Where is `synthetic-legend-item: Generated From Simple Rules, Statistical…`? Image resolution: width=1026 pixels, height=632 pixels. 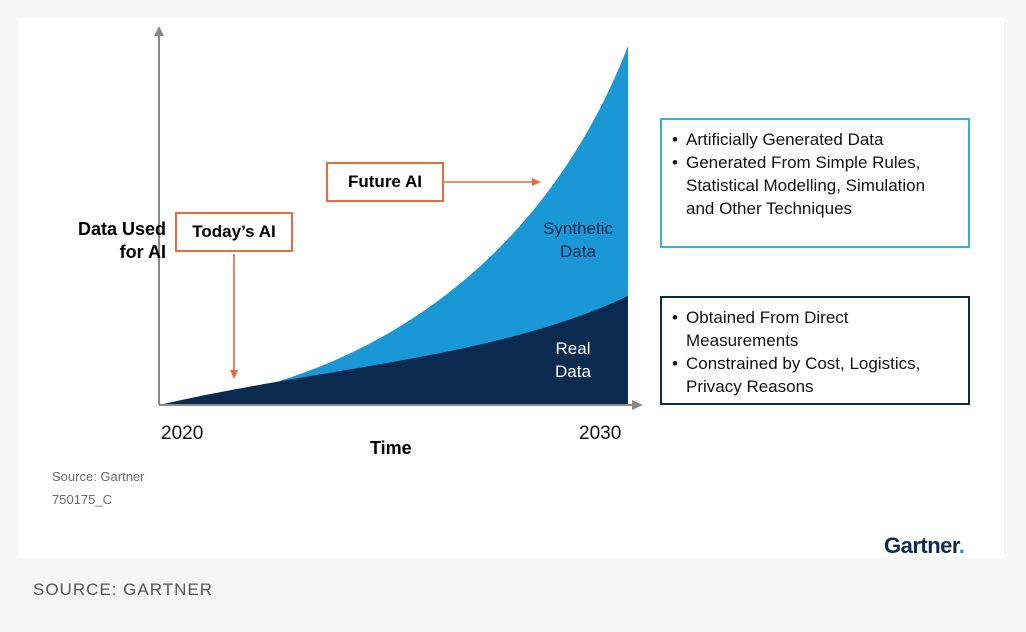
synthetic-legend-item: Generated From Simple Rules, Statistical… is located at coordinates (815, 185).